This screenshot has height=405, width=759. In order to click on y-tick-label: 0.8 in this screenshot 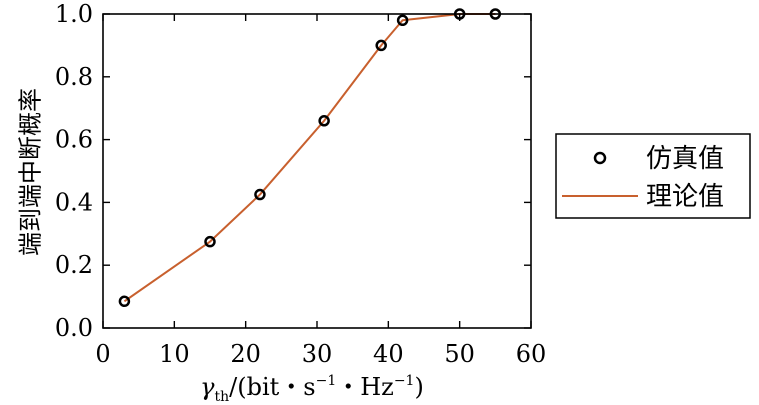, I will do `click(74, 77)`.